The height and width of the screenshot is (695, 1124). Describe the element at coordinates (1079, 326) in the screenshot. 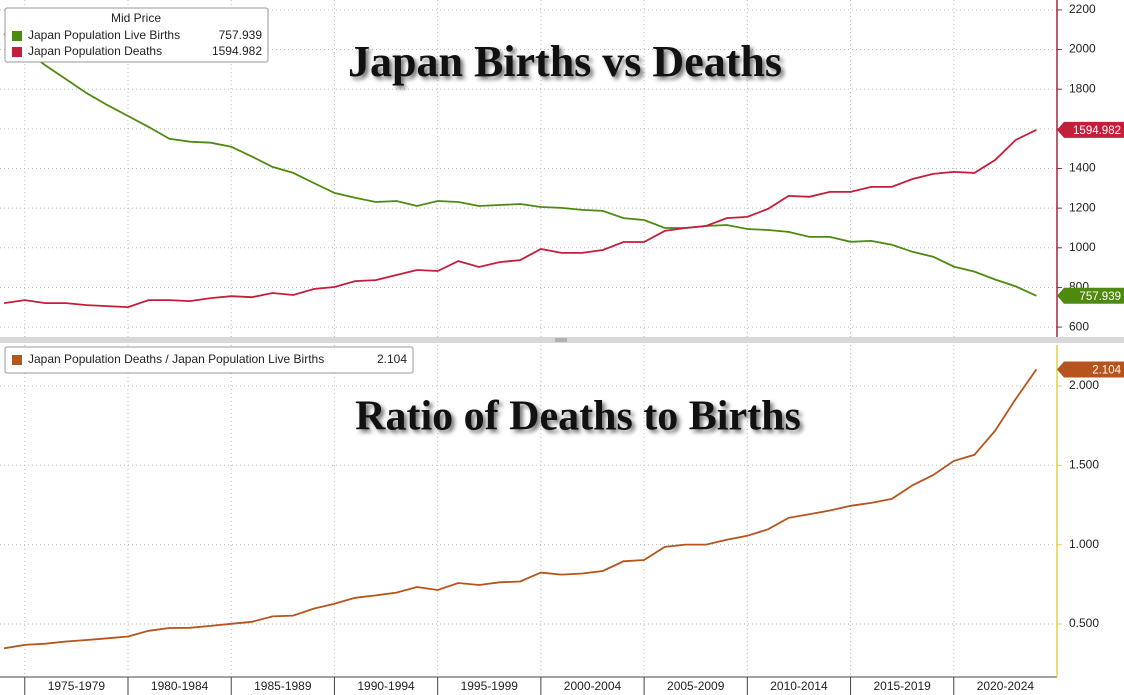

I see `y-tick-label: 600` at that location.